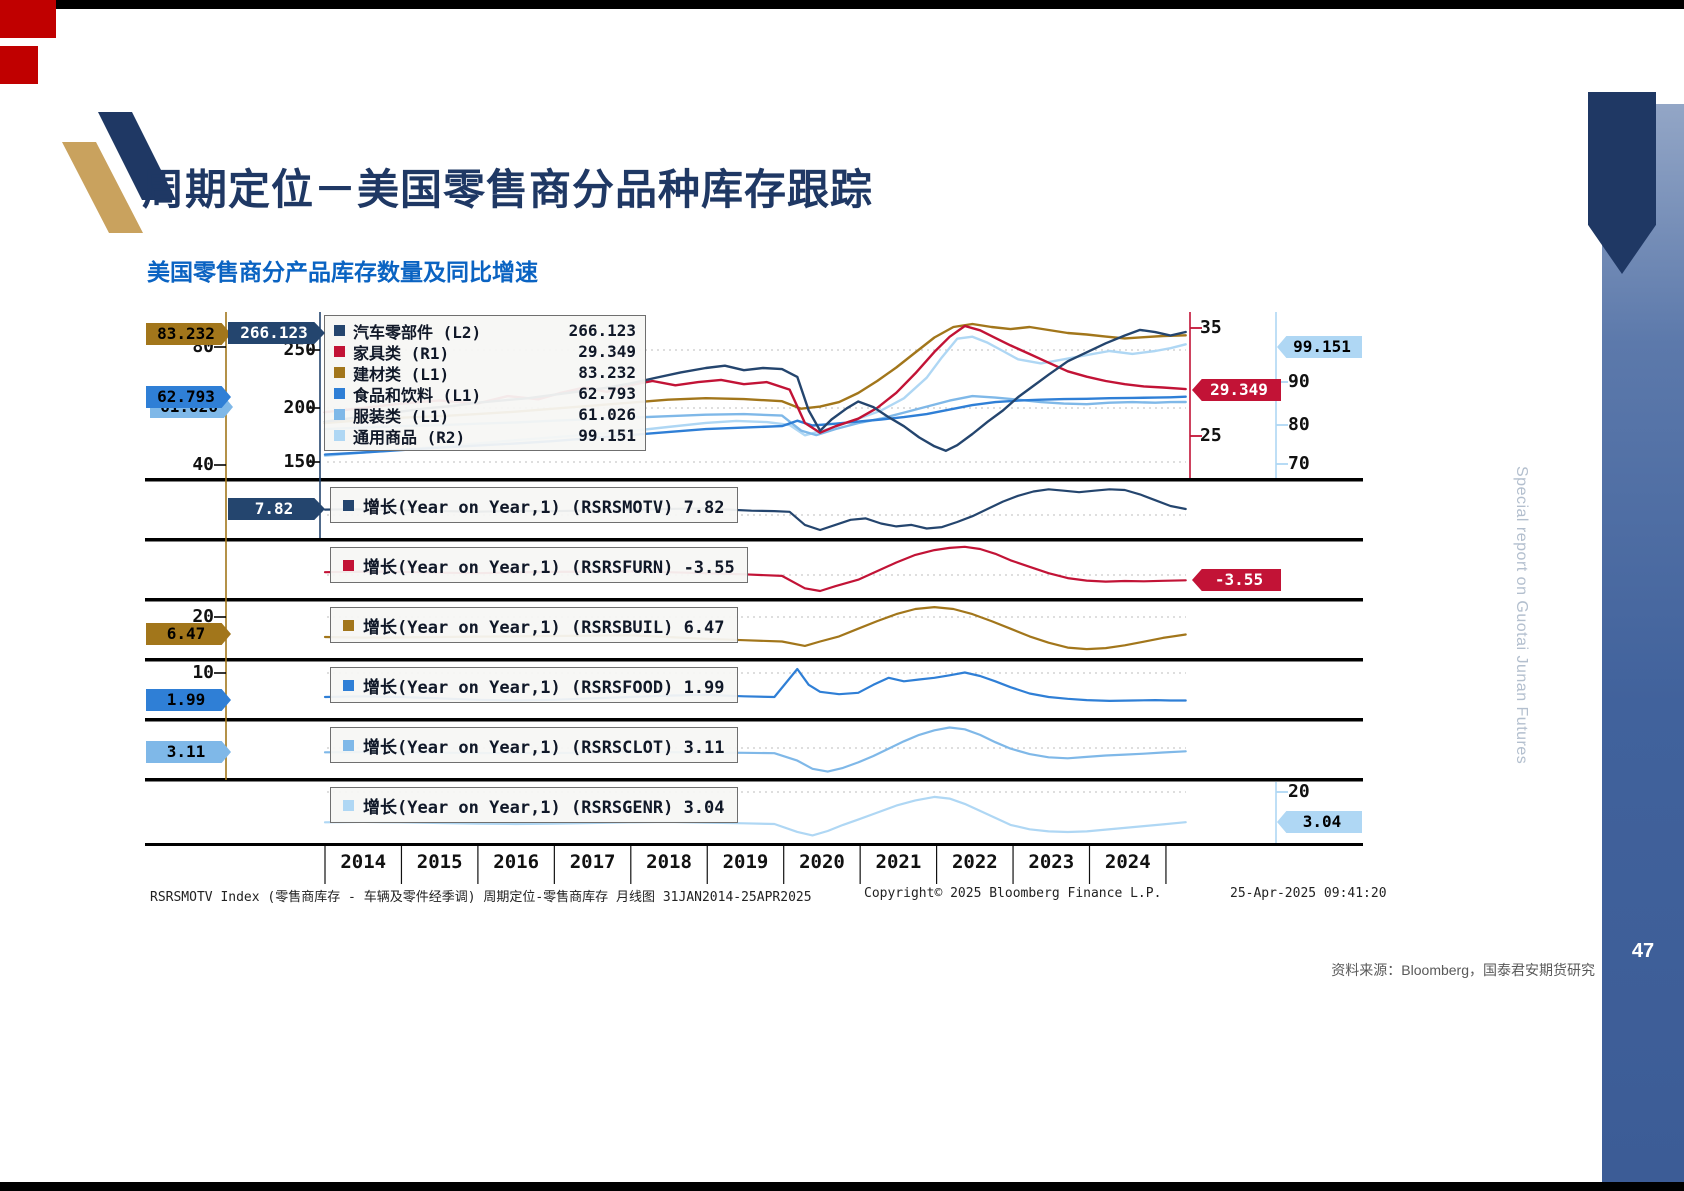 The height and width of the screenshot is (1191, 1684). I want to click on legend-item: 通用商品 (R2) 99.151, so click(485, 436).